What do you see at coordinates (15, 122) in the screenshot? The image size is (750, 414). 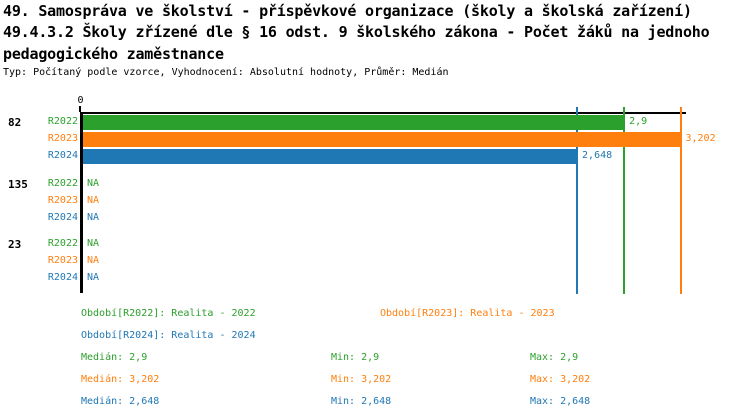 I see `group-label-82: 82` at bounding box center [15, 122].